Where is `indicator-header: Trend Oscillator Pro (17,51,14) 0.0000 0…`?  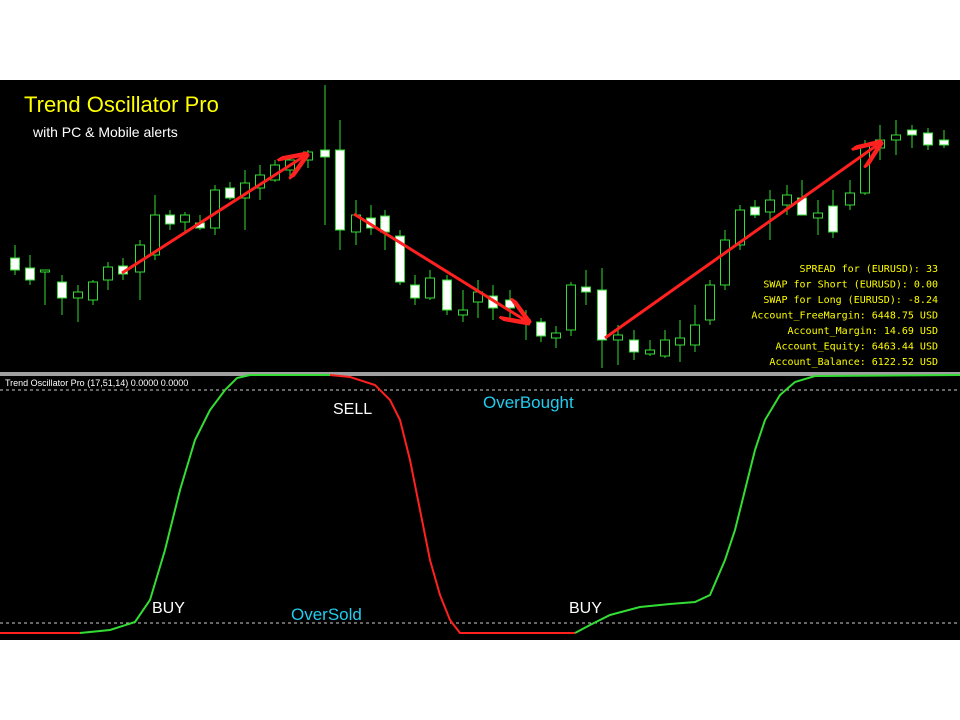
indicator-header: Trend Oscillator Pro (17,51,14) 0.0000 0… is located at coordinates (96, 383).